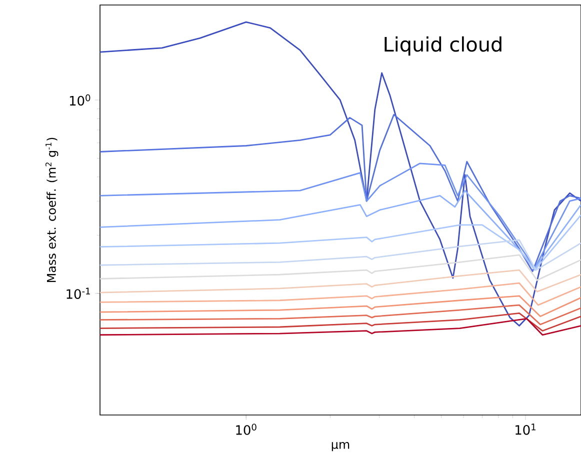 This screenshot has width=581, height=473. I want to click on x-axis-title: μm, so click(341, 447).